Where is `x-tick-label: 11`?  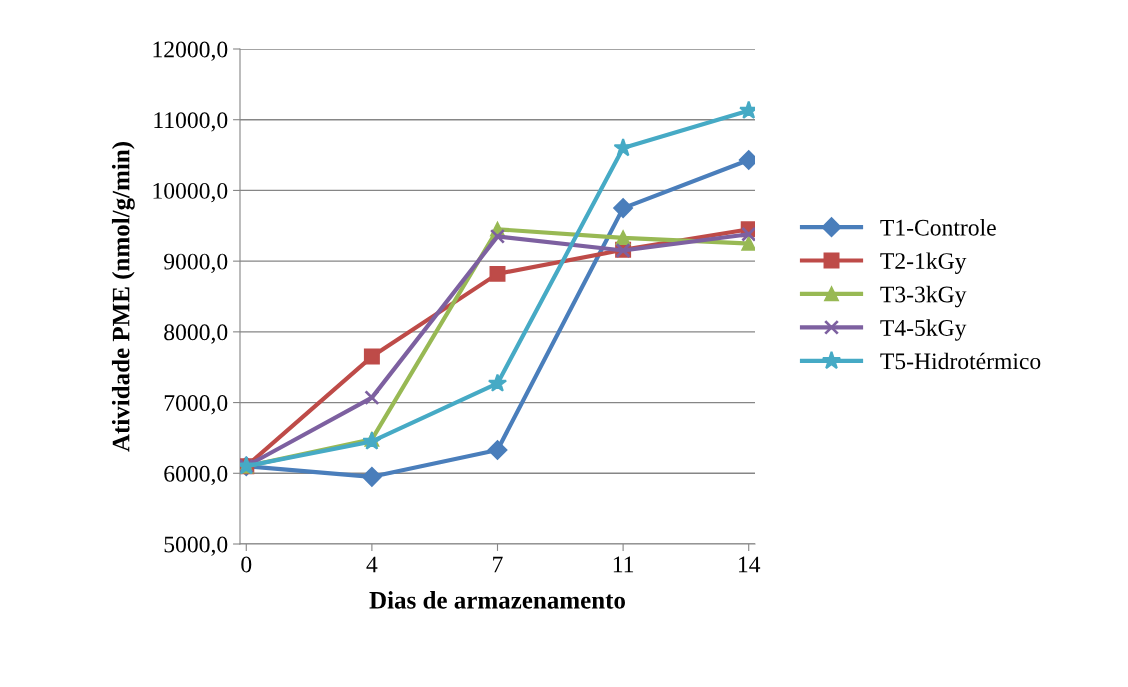 x-tick-label: 11 is located at coordinates (623, 564).